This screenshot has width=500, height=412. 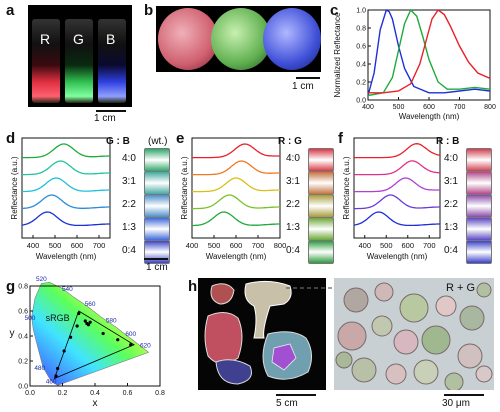 What do you see at coordinates (10, 10) in the screenshot?
I see `panel-letter-a: a` at bounding box center [10, 10].